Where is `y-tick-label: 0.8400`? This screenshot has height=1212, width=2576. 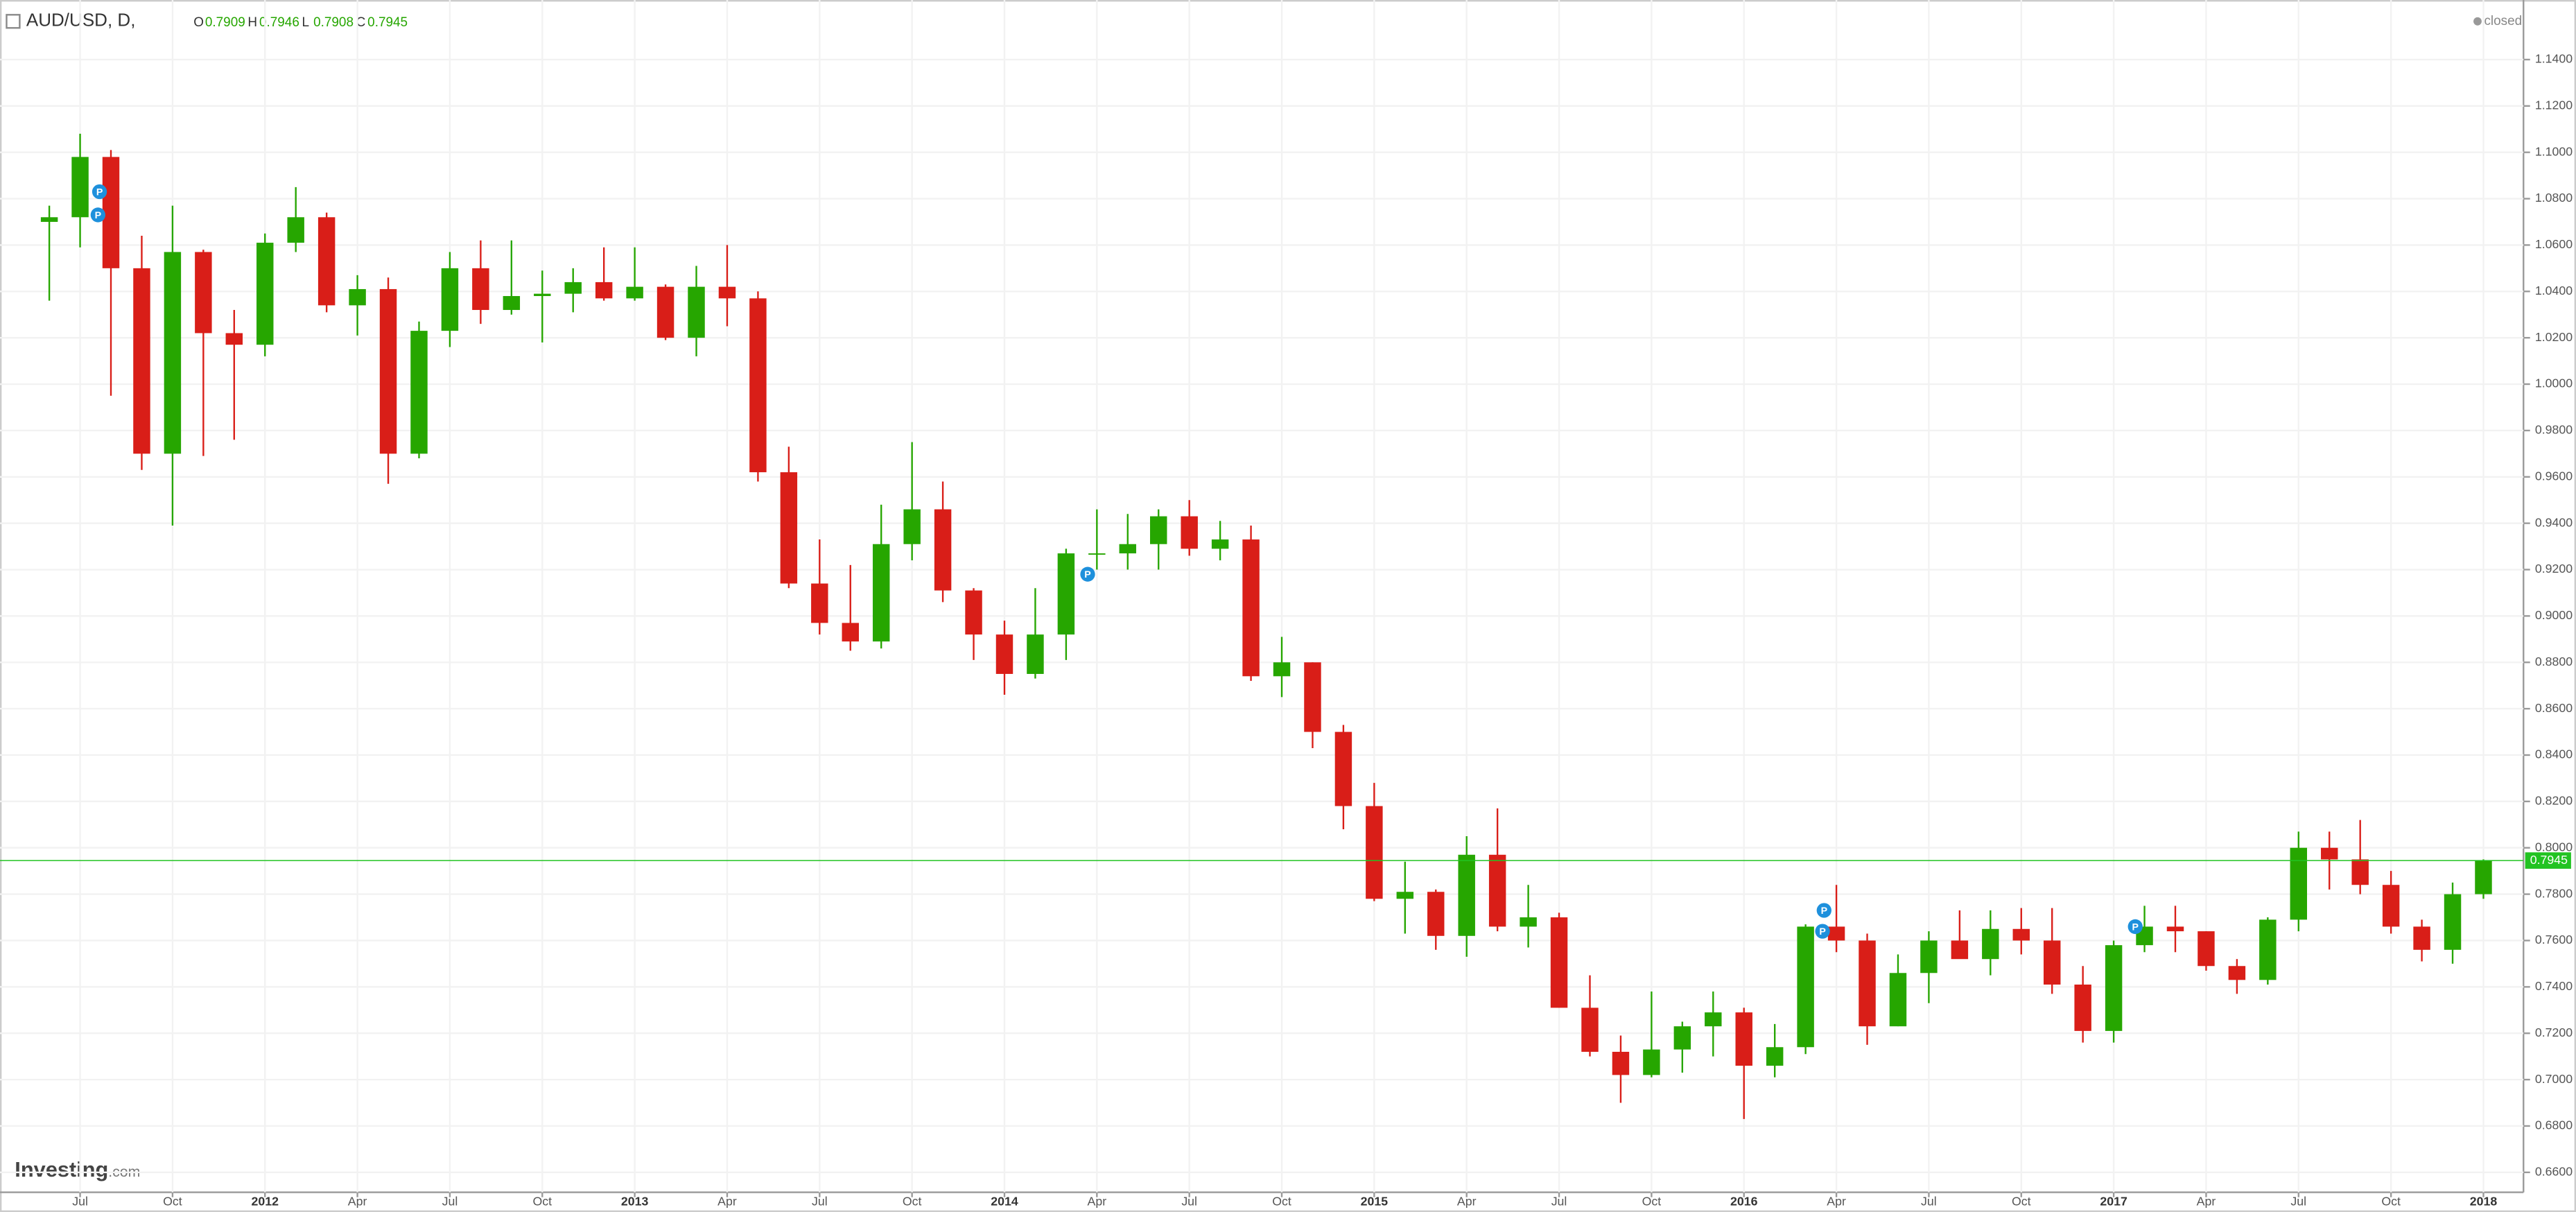 y-tick-label: 0.8400 is located at coordinates (2554, 754).